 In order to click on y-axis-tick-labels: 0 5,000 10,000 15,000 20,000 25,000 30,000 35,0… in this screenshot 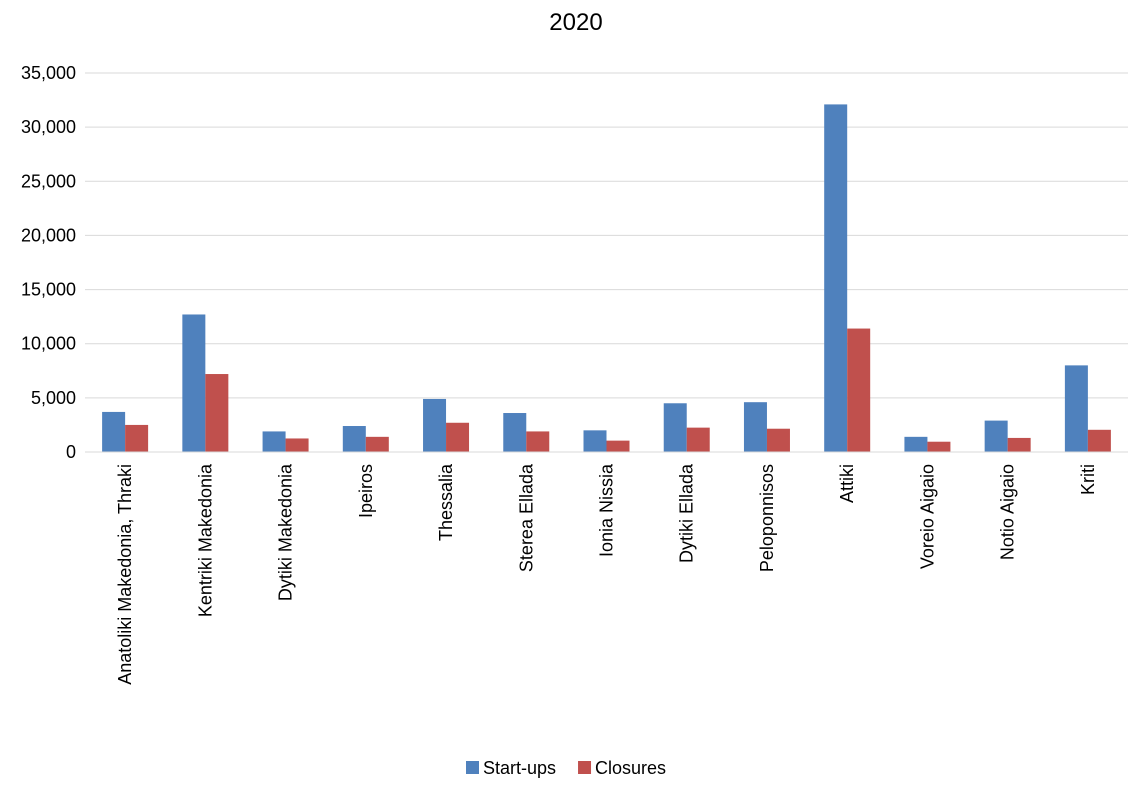, I will do `click(48, 262)`.